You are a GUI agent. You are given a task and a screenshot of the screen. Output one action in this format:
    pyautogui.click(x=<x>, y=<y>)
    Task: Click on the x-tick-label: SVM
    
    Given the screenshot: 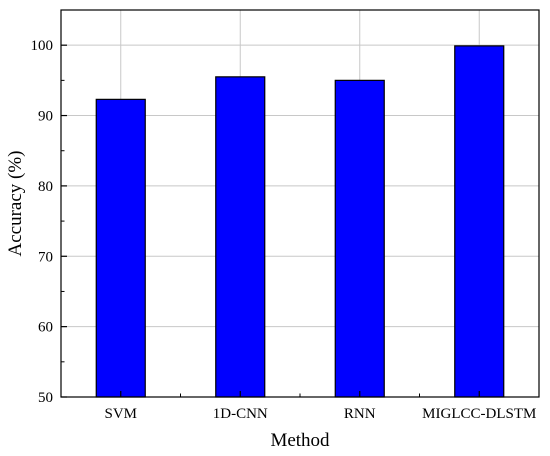 What is the action you would take?
    pyautogui.click(x=120, y=414)
    